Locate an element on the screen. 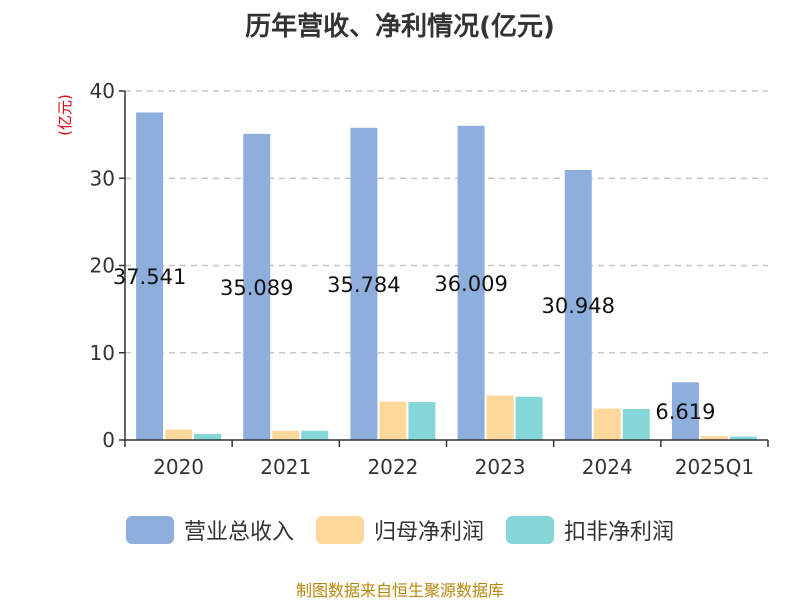 This screenshot has width=800, height=601. data-label: 35.089 is located at coordinates (256, 288).